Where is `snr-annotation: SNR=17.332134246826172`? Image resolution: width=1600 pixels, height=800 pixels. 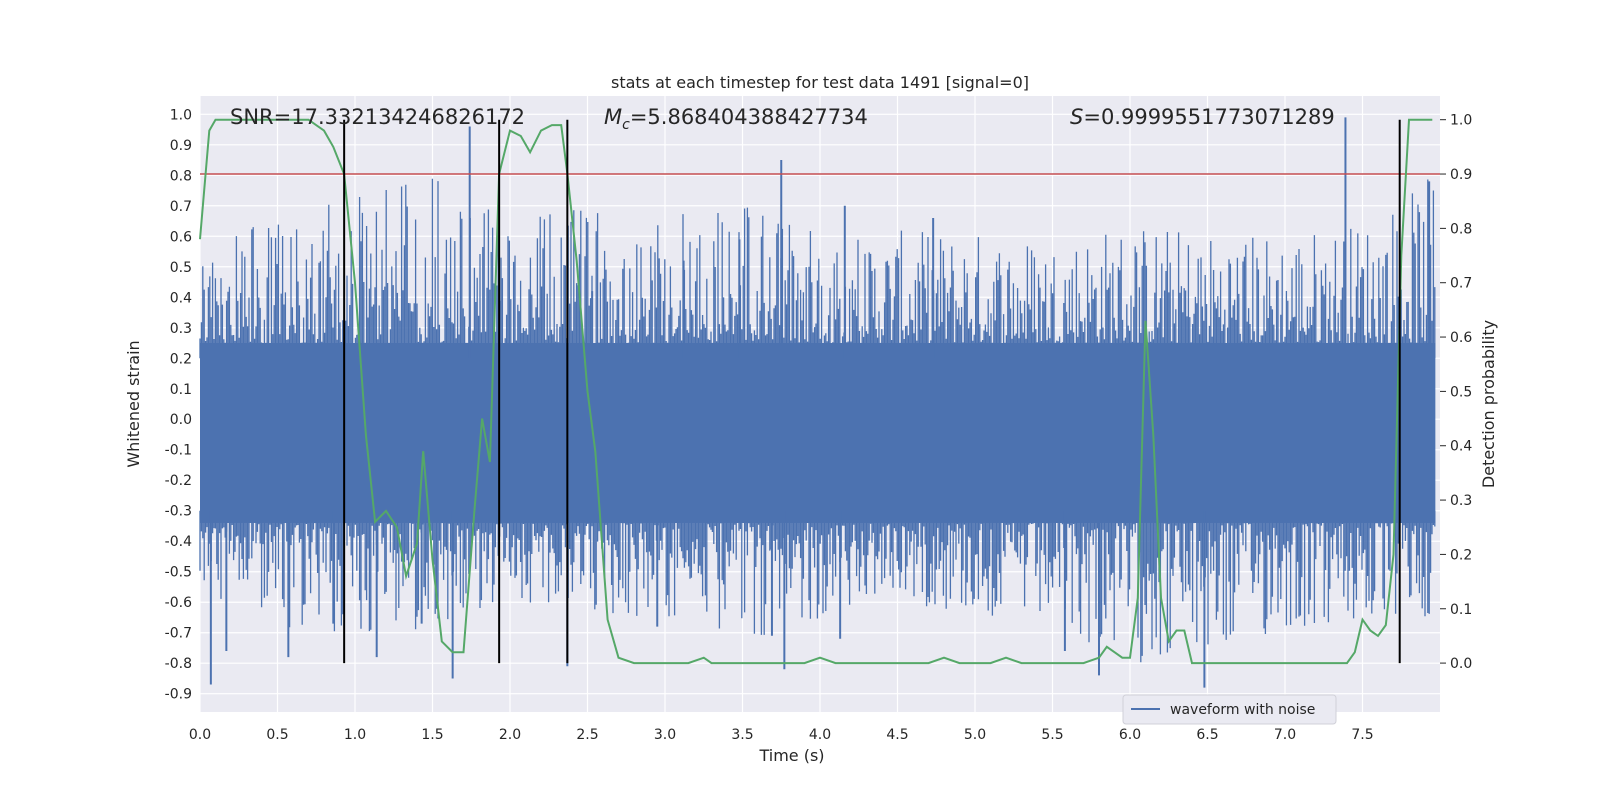
snr-annotation: SNR=17.332134246826172 is located at coordinates (377, 117).